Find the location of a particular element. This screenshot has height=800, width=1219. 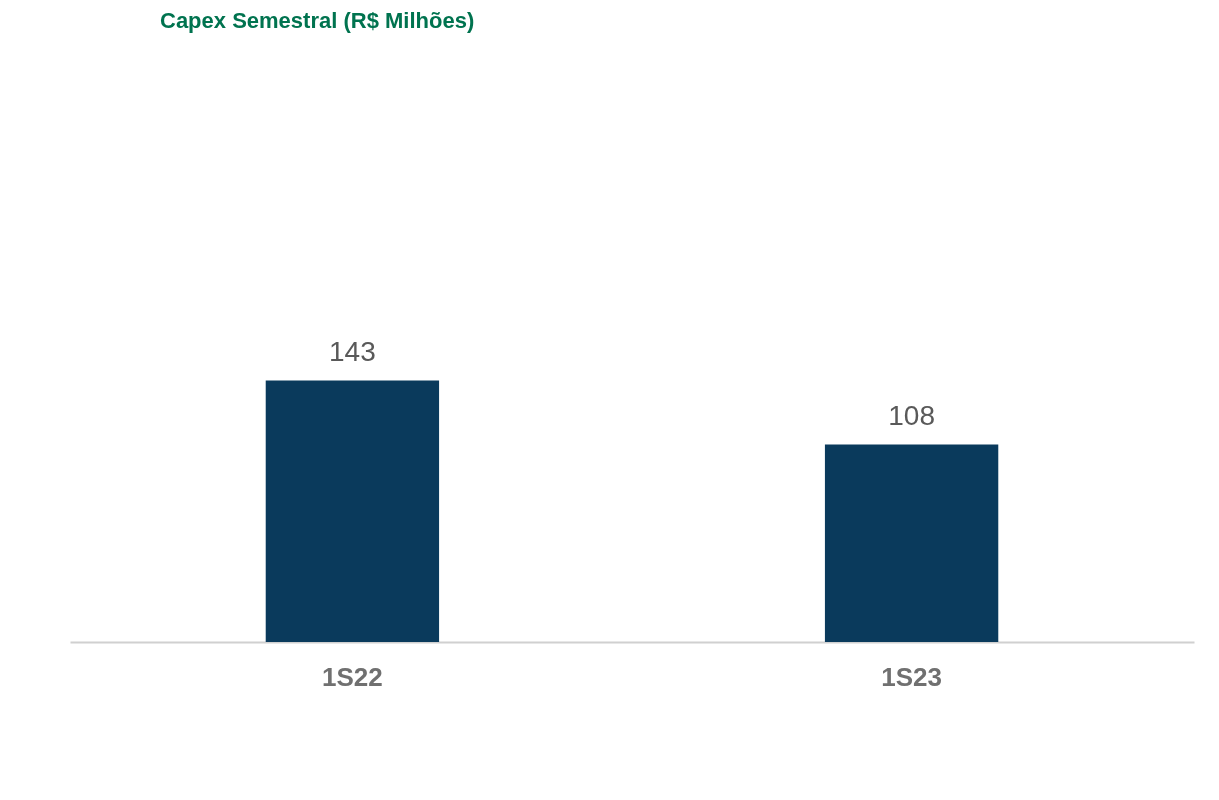

x-tick-label: 1S23 is located at coordinates (911, 676).